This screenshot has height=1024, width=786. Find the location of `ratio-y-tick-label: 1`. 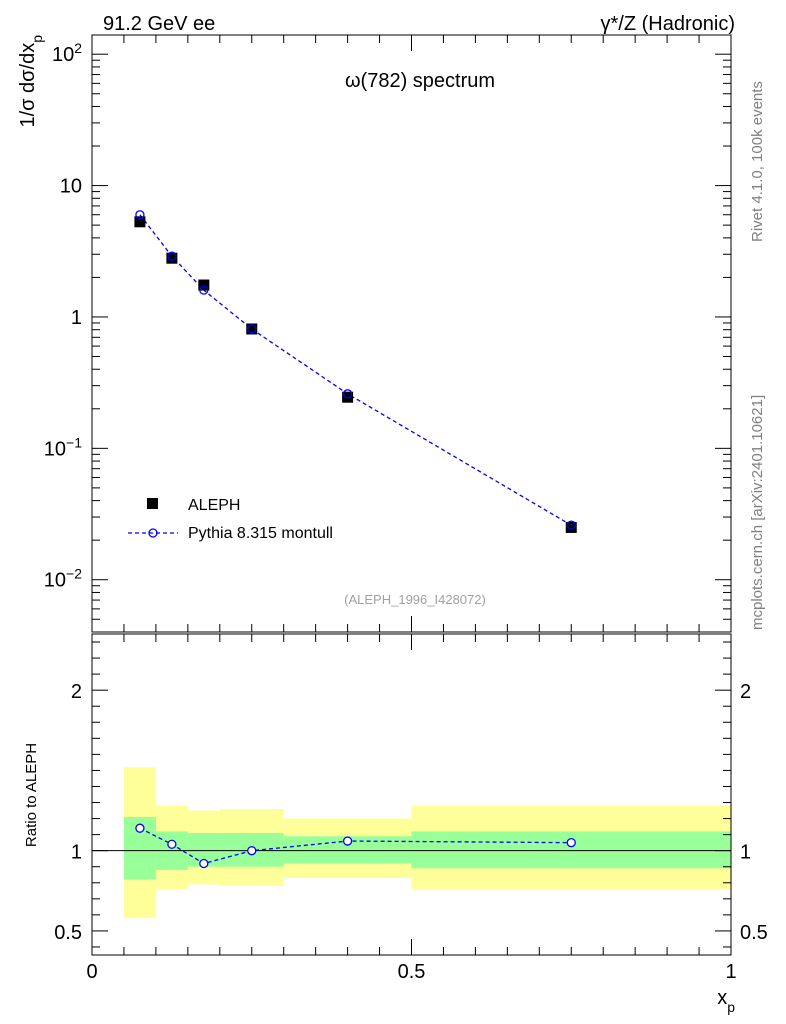

ratio-y-tick-label: 1 is located at coordinates (76, 853).